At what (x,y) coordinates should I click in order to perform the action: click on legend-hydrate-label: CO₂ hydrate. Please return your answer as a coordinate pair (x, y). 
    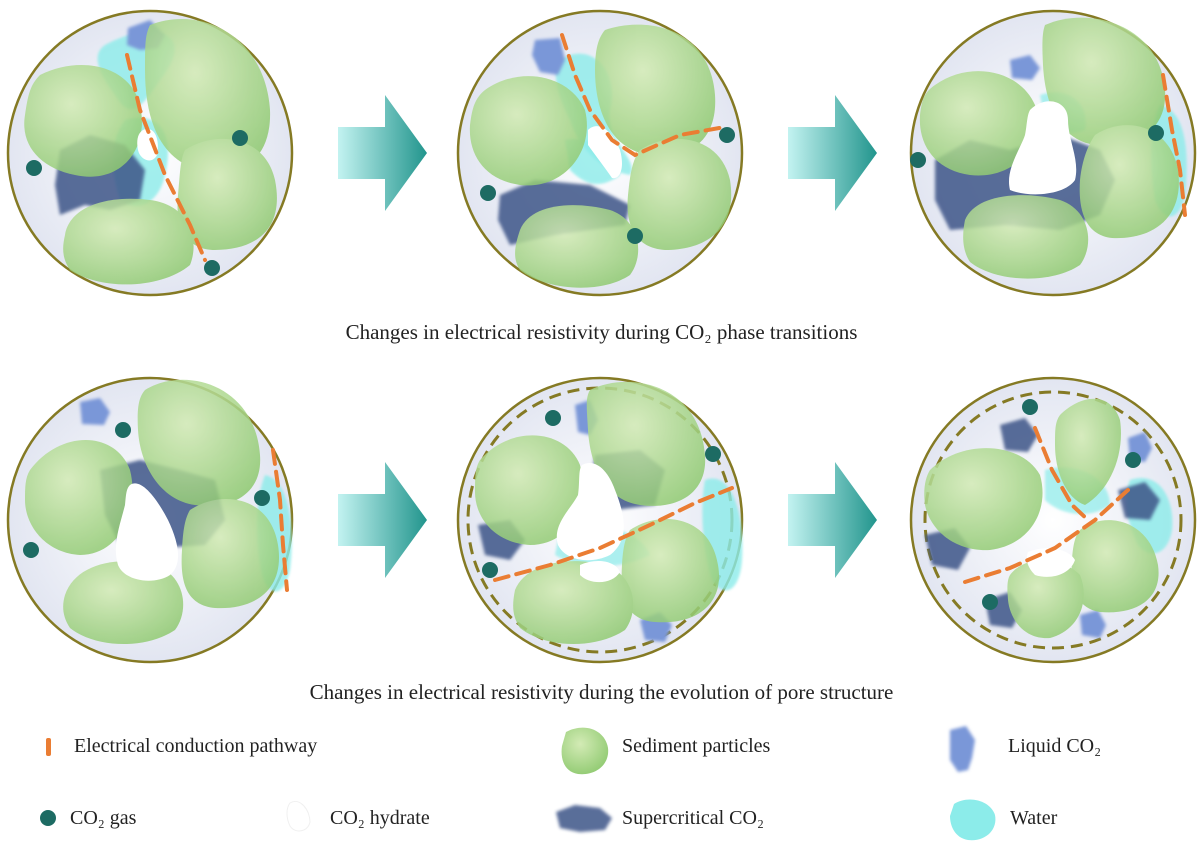
    Looking at the image, I should click on (380, 818).